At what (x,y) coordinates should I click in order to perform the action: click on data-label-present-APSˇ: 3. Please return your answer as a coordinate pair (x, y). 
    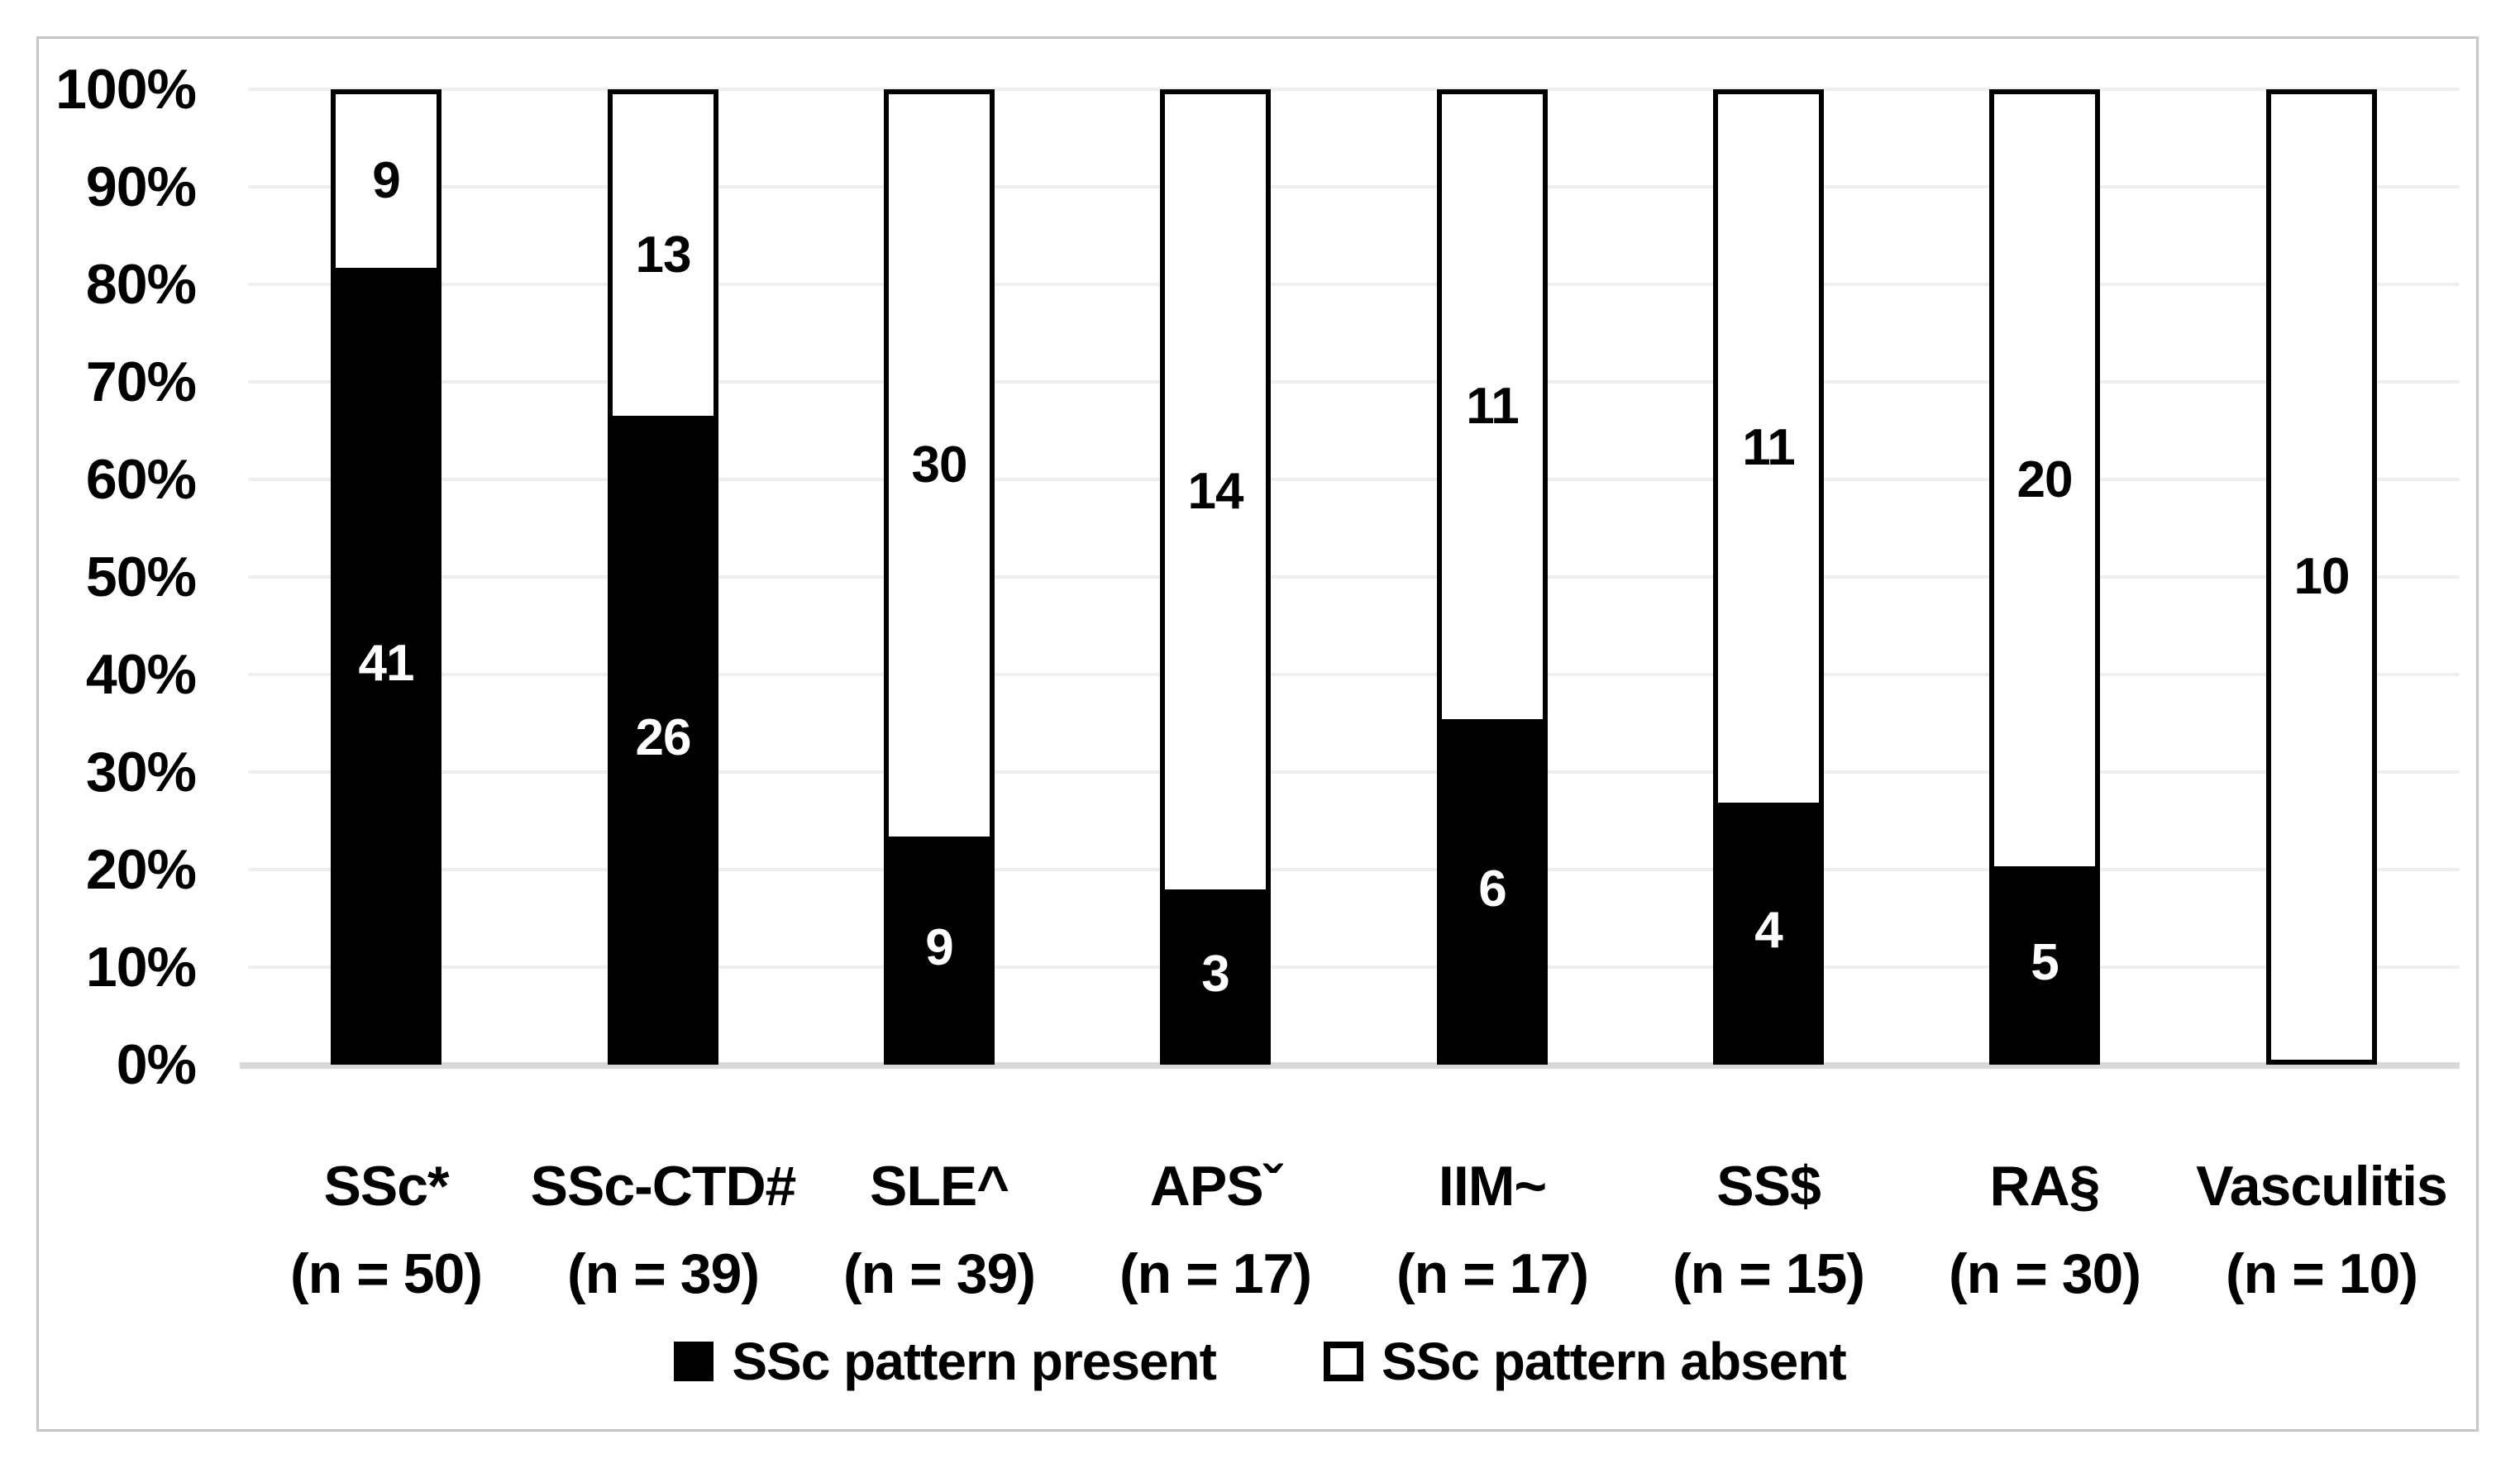
    Looking at the image, I should click on (1215, 974).